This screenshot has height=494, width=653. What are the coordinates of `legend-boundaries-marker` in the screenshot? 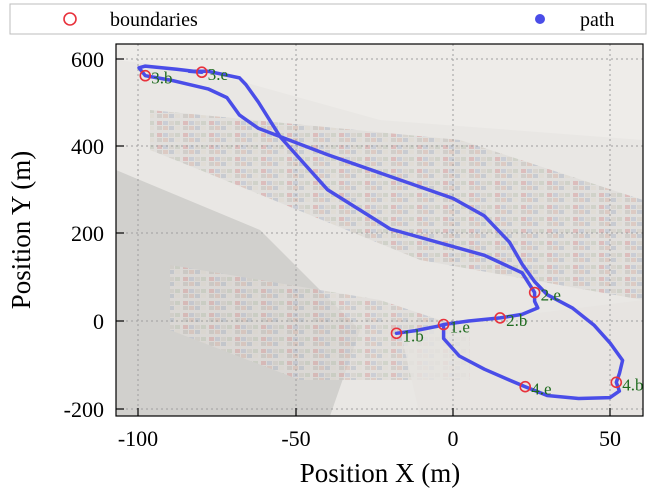 It's located at (70, 19).